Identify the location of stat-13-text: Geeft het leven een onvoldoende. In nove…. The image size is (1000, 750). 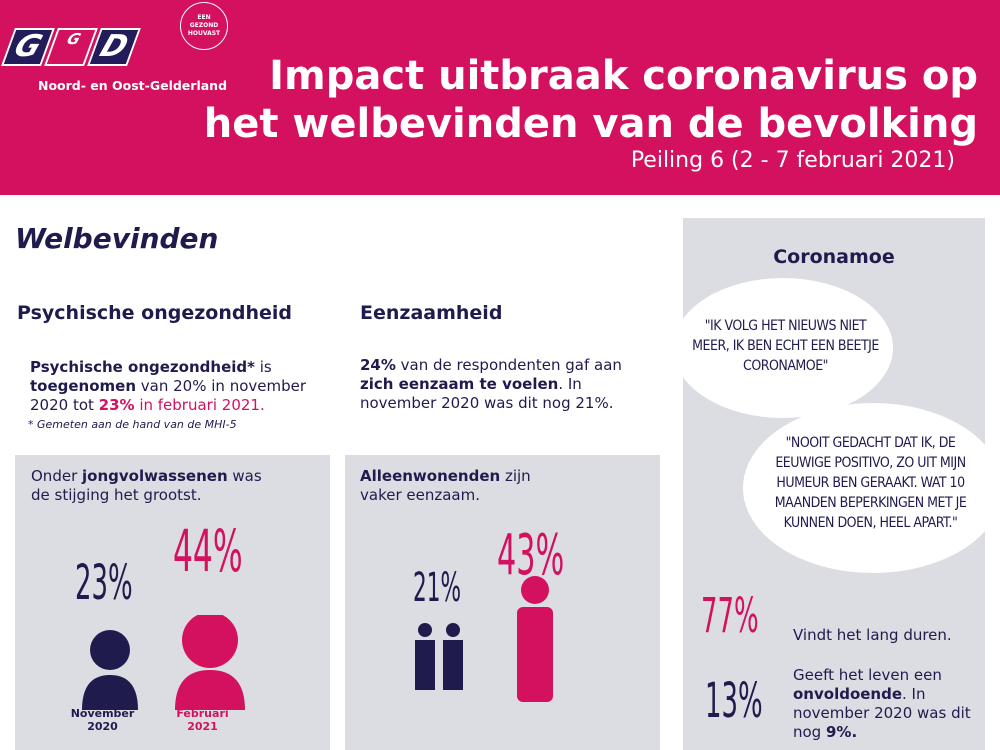
(882, 703).